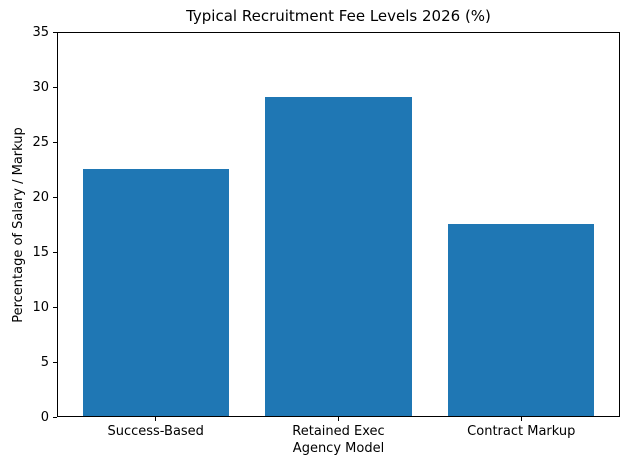 This screenshot has height=470, width=630. What do you see at coordinates (521, 319) in the screenshot?
I see `bar-contract-markup` at bounding box center [521, 319].